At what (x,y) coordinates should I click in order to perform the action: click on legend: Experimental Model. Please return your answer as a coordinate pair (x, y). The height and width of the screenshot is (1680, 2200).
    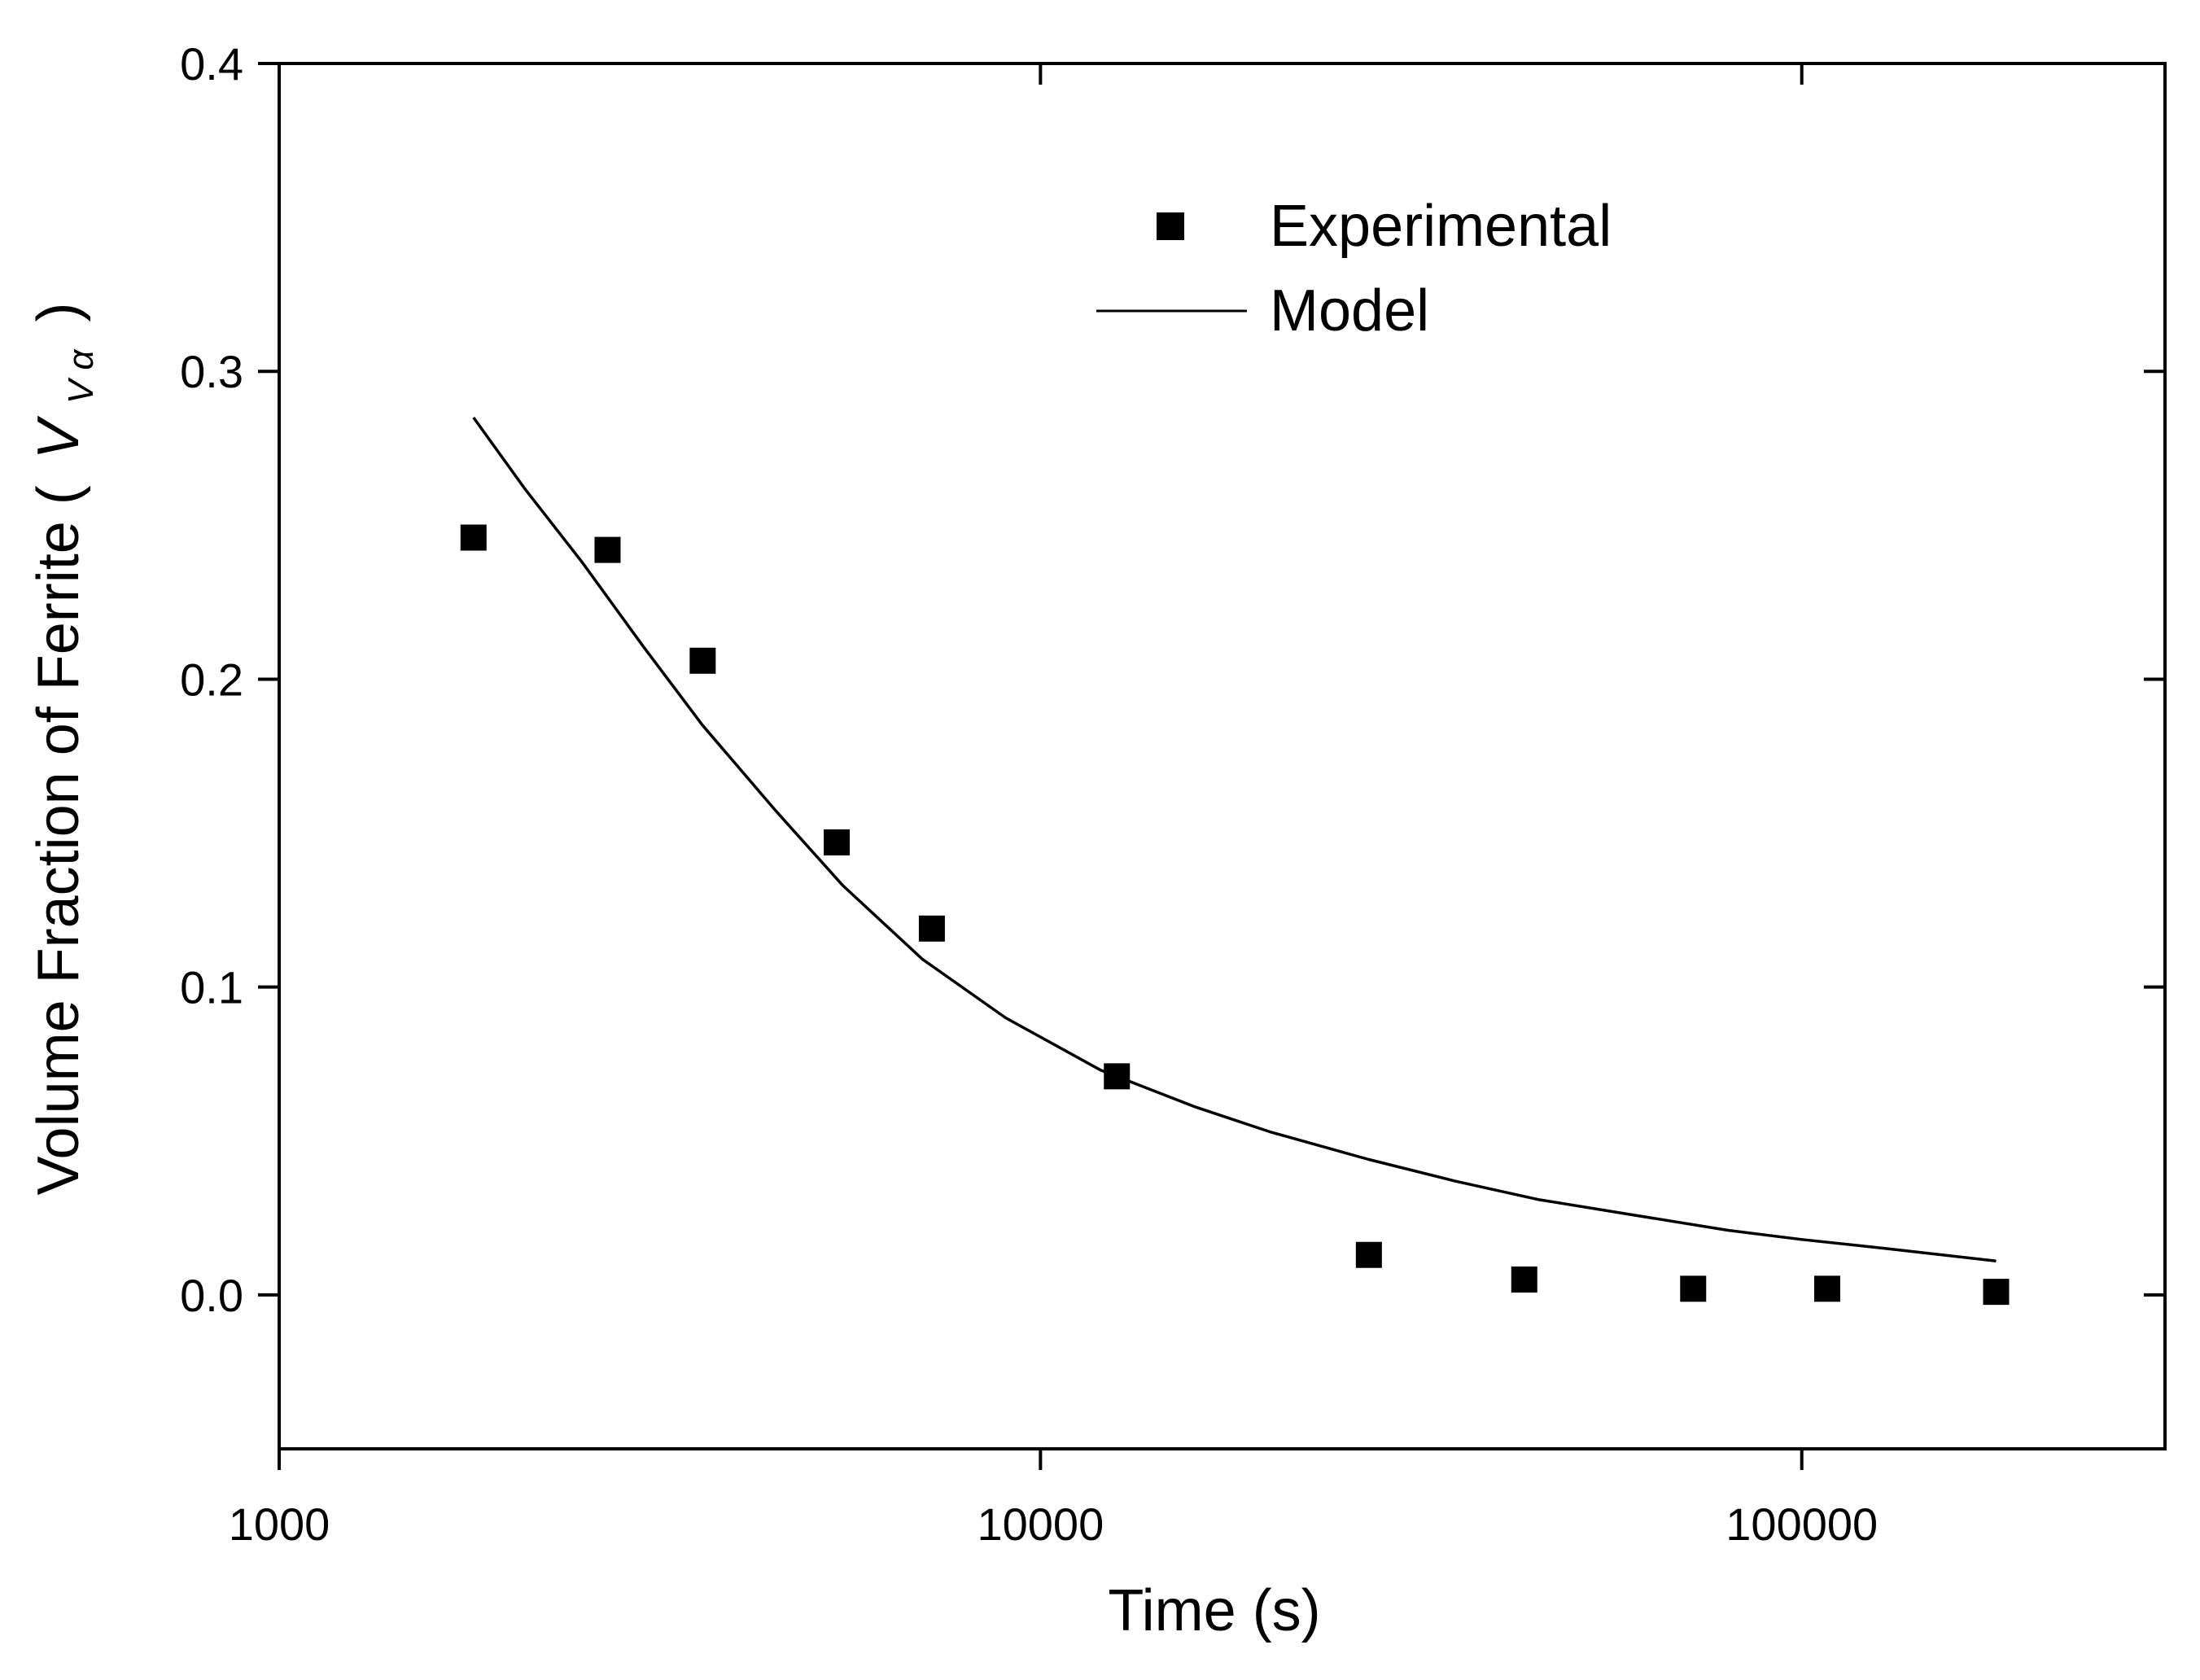
    Looking at the image, I should click on (1354, 268).